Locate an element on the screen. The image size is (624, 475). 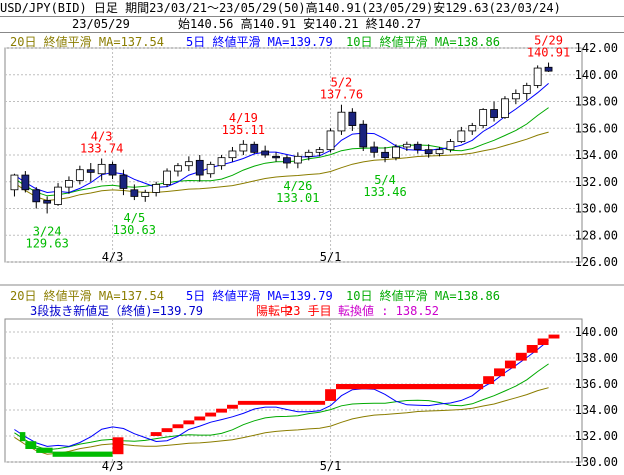
y-tick-label: 136.00 is located at coordinates (596, 384).